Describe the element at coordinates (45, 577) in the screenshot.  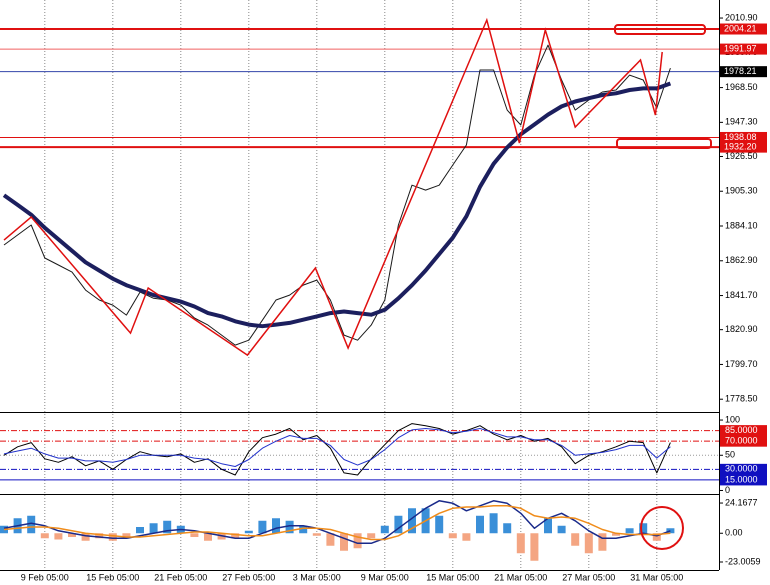
I see `x-tick-label: 9 Feb 05:00` at that location.